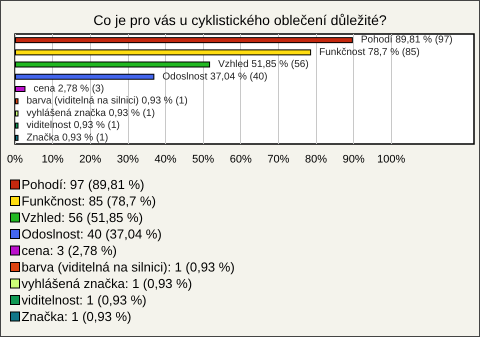 This screenshot has width=480, height=337. Describe the element at coordinates (215, 76) in the screenshot. I see `data-label: Odoslnost 37,04 % (40)` at that location.